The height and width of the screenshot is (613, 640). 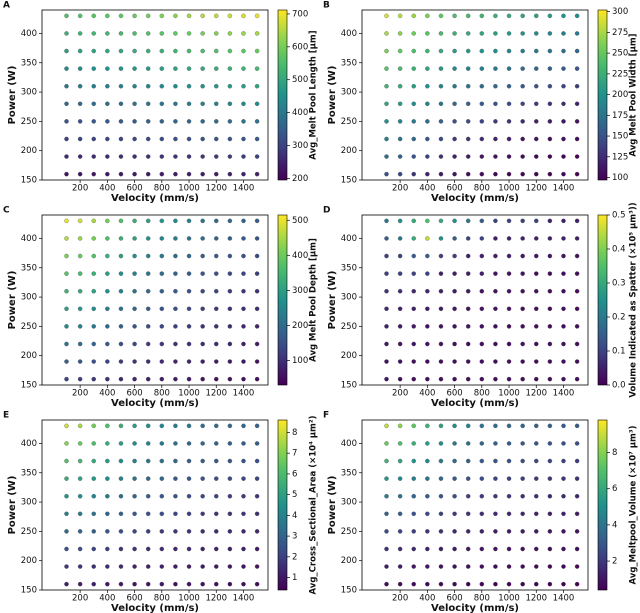 I want to click on colorbar-tick-label: 0.5, so click(x=619, y=216).